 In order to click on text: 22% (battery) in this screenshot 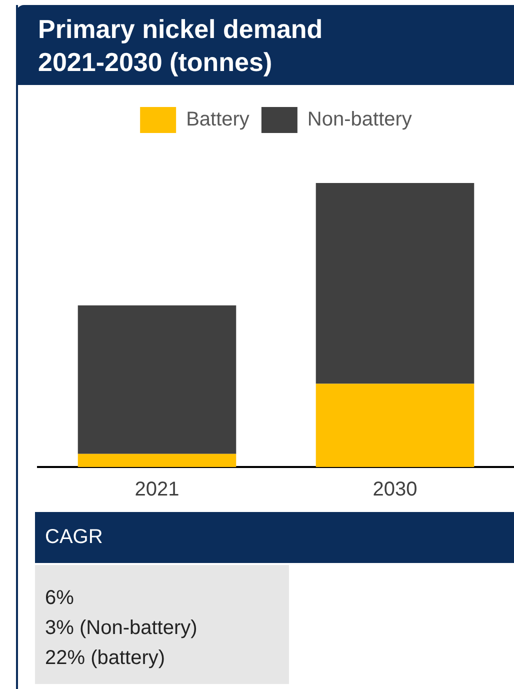, I will do `click(105, 658)`.